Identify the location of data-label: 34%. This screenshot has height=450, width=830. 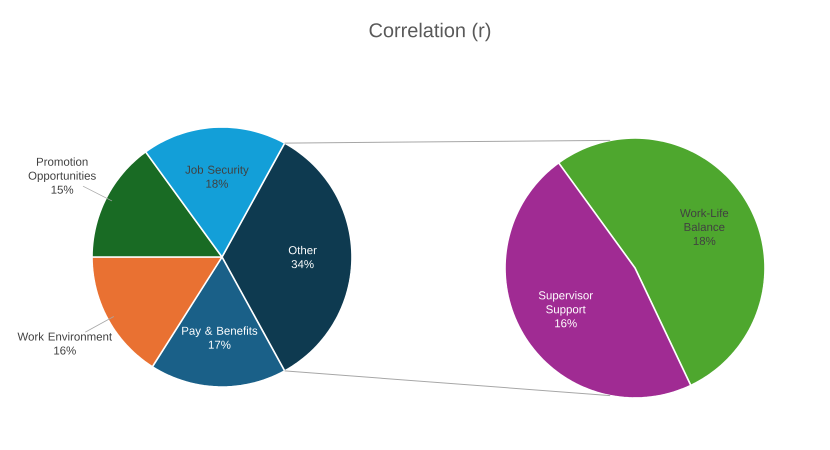
(303, 264).